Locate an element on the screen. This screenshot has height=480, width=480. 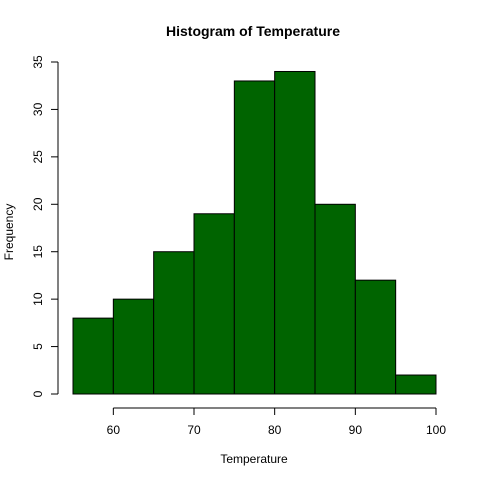
y-tick-label: 25 is located at coordinates (38, 157).